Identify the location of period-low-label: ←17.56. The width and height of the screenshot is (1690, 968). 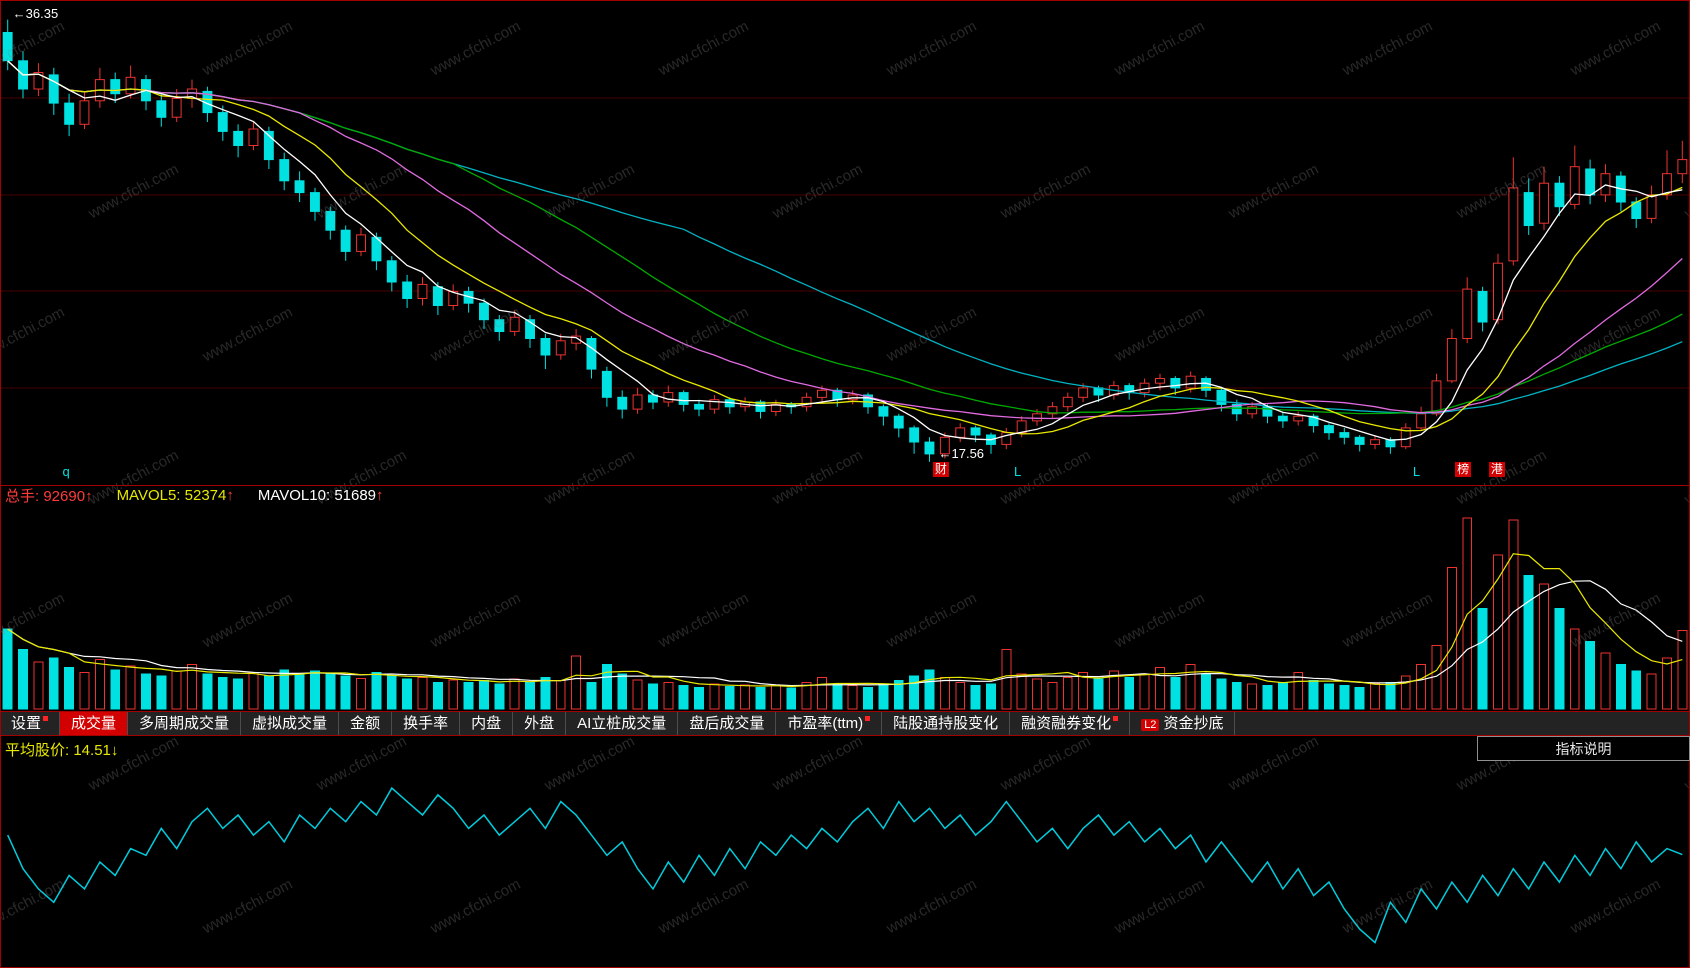
(961, 453).